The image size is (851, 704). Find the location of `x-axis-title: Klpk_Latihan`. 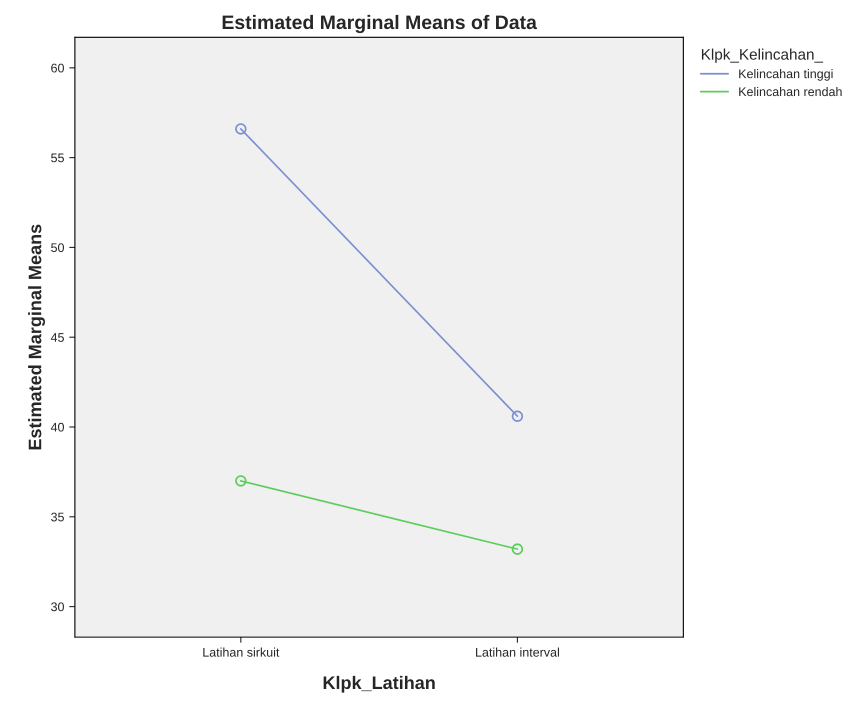

x-axis-title: Klpk_Latihan is located at coordinates (379, 684).